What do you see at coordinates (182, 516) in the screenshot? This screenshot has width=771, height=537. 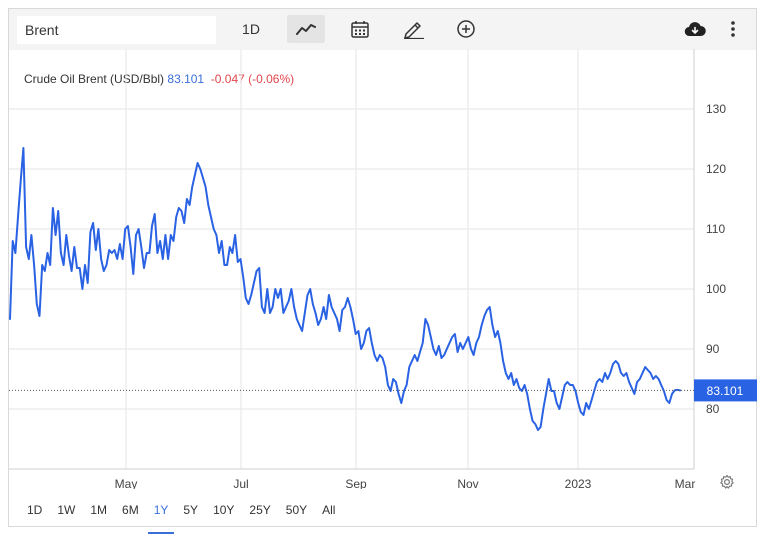 I see `time-range-selector: 1D 1W 1M 6M 1Y 5Y 10Y 25Y 50Y All` at bounding box center [182, 516].